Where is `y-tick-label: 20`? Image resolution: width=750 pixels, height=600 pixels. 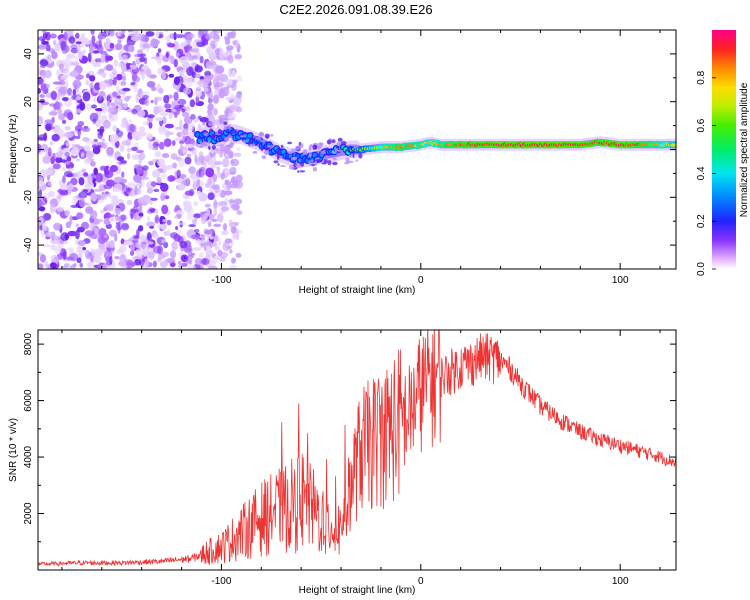
y-tick-label: 20 is located at coordinates (28, 102).